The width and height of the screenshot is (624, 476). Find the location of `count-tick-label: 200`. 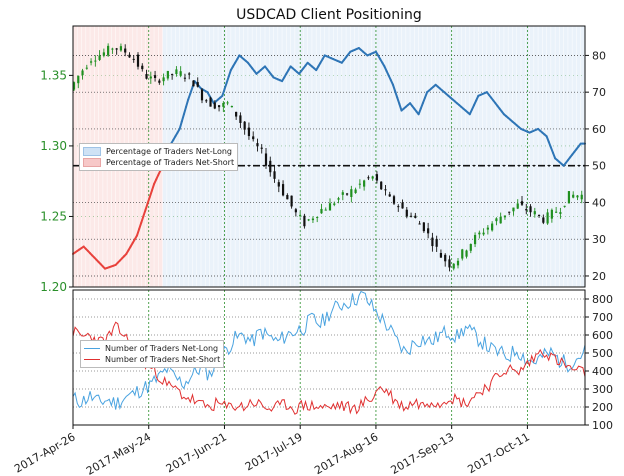

count-tick-label: 200 is located at coordinates (602, 407).